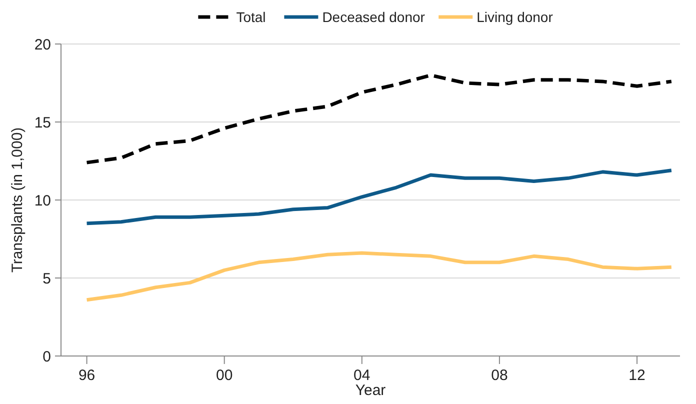 This screenshot has height=404, width=696. What do you see at coordinates (224, 375) in the screenshot?
I see `x-tick-label: 00` at bounding box center [224, 375].